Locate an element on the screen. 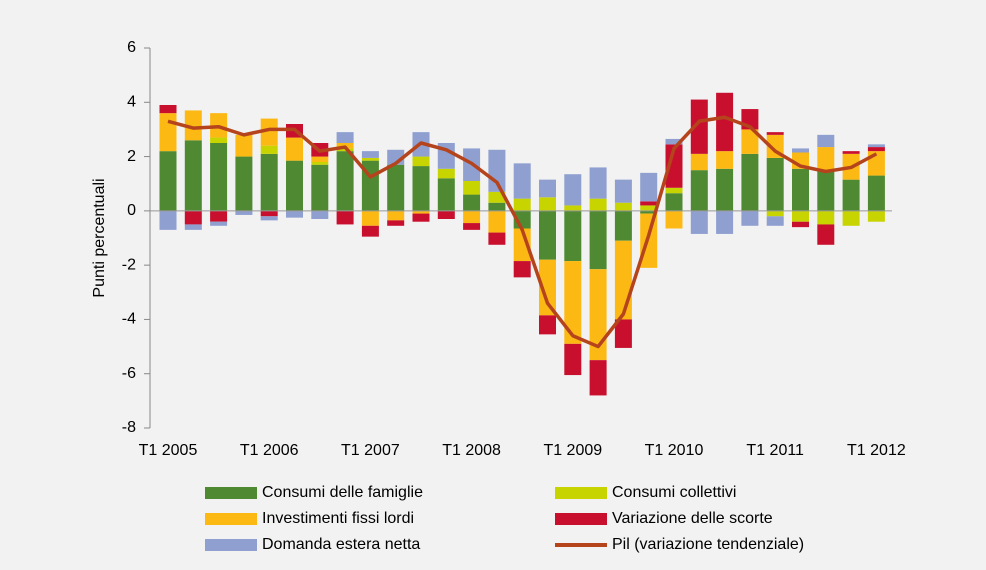 The image size is (986, 570). legend-label: Variazione delle scorte is located at coordinates (692, 518).